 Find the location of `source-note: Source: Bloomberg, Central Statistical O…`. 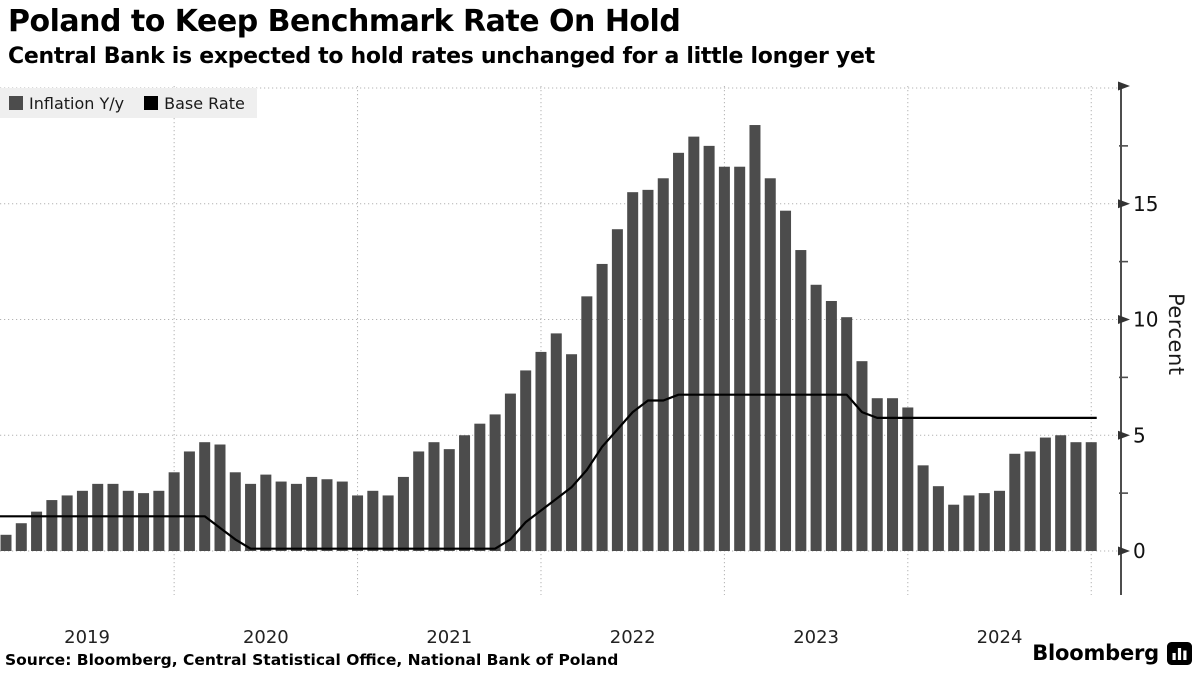

source-note: Source: Bloomberg, Central Statistical O… is located at coordinates (312, 660).